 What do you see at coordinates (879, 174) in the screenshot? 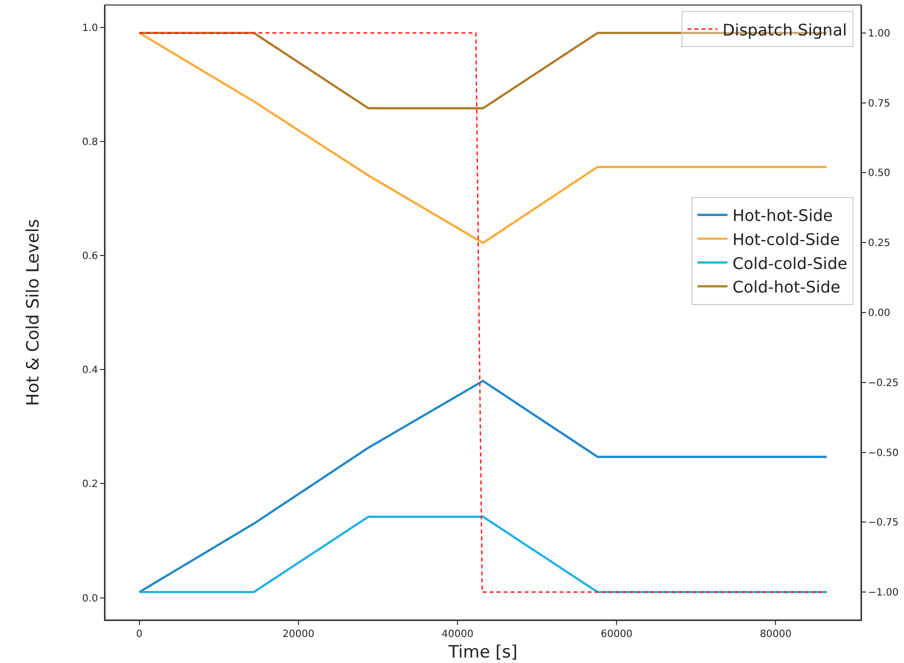
I see `y2-tick-label: 0.50` at bounding box center [879, 174].